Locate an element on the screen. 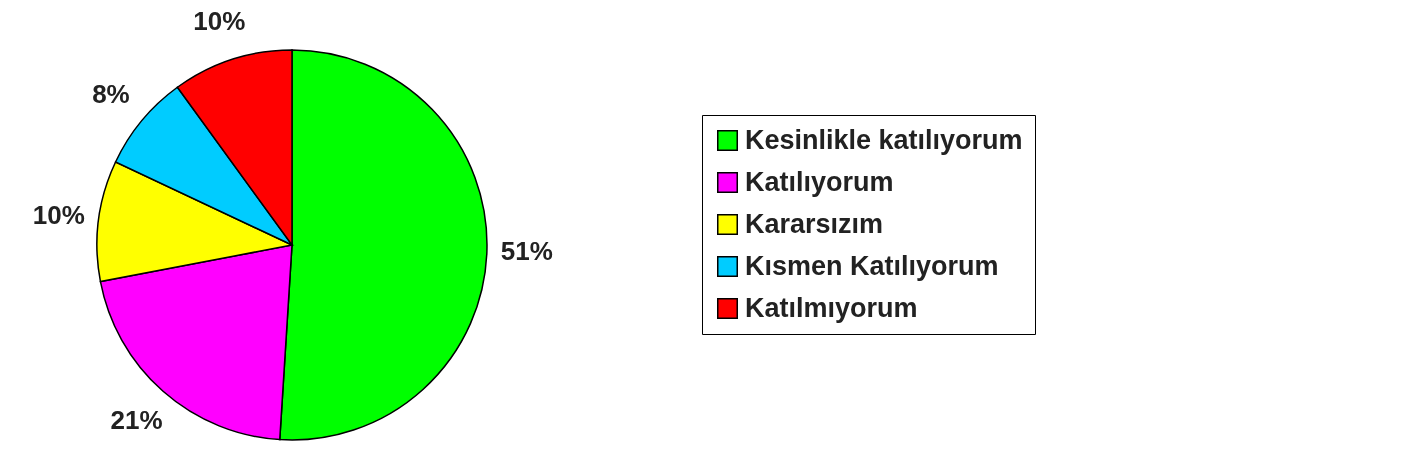 The image size is (1425, 458). legend-label: Katılıyorum is located at coordinates (819, 181).